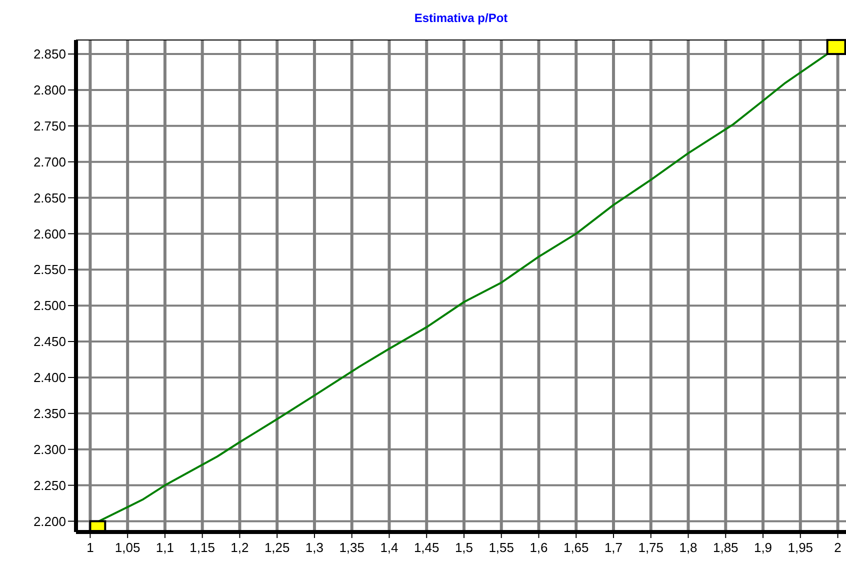 This screenshot has width=846, height=565. What do you see at coordinates (389, 547) in the screenshot?
I see `x-tick-label: 1,4` at bounding box center [389, 547].